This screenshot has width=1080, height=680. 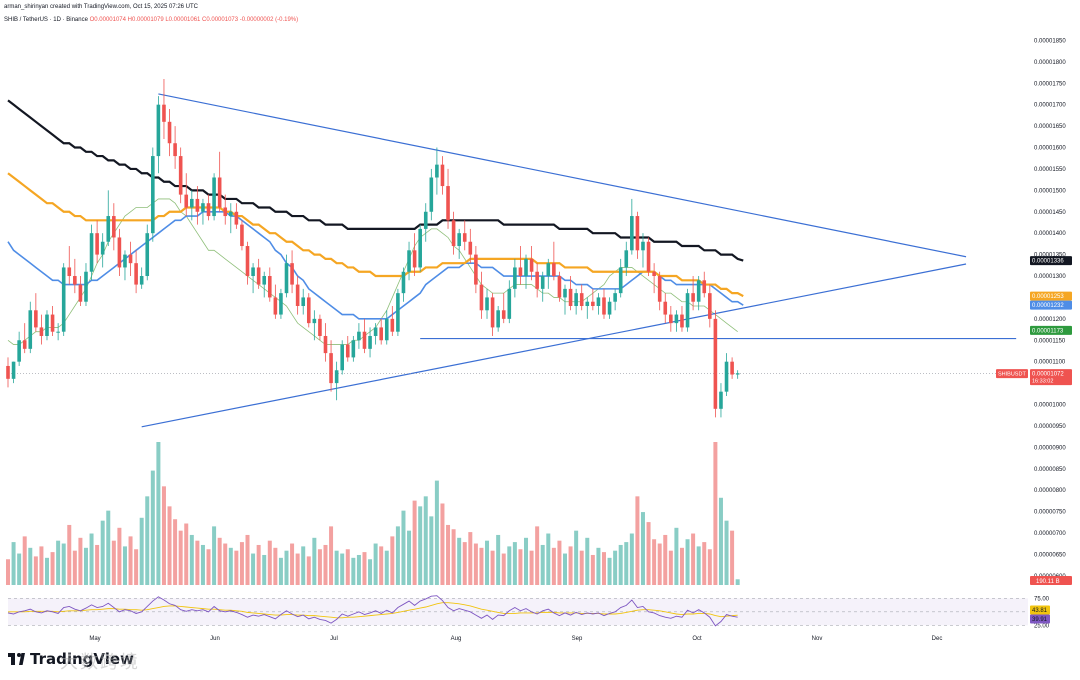 I want to click on time-axis: May Jun Jul Aug Sep Oct Nov Dec, so click(x=515, y=639).